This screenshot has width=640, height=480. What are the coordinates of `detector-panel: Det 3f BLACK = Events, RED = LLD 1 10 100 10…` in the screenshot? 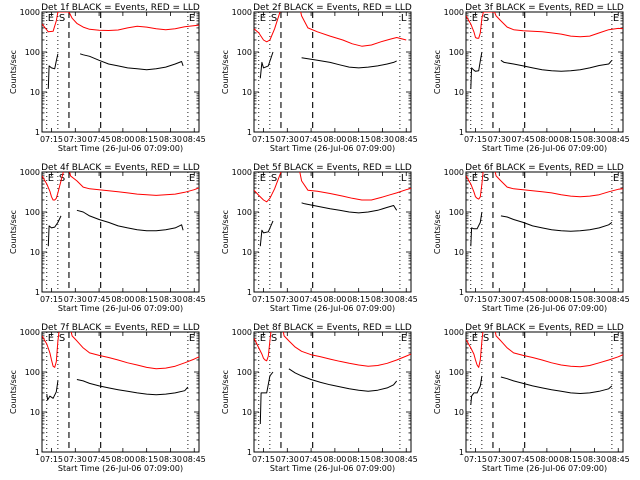 It's located at (531, 78).